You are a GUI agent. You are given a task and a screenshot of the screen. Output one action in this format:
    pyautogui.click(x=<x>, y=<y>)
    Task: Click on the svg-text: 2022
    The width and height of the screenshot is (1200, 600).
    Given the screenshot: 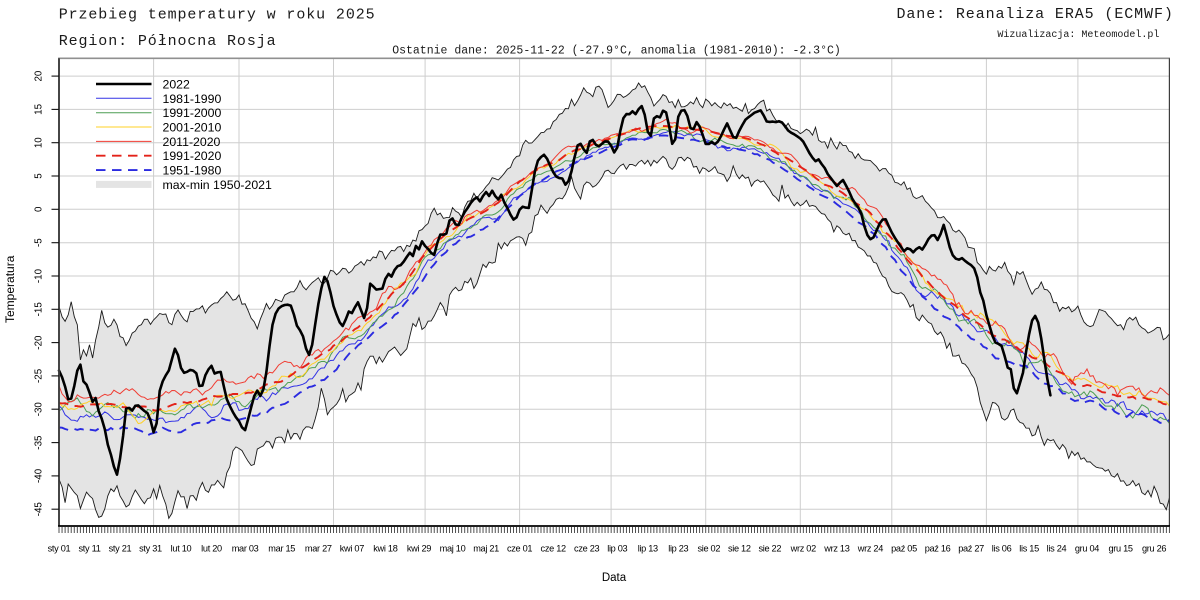 What is the action you would take?
    pyautogui.click(x=177, y=84)
    